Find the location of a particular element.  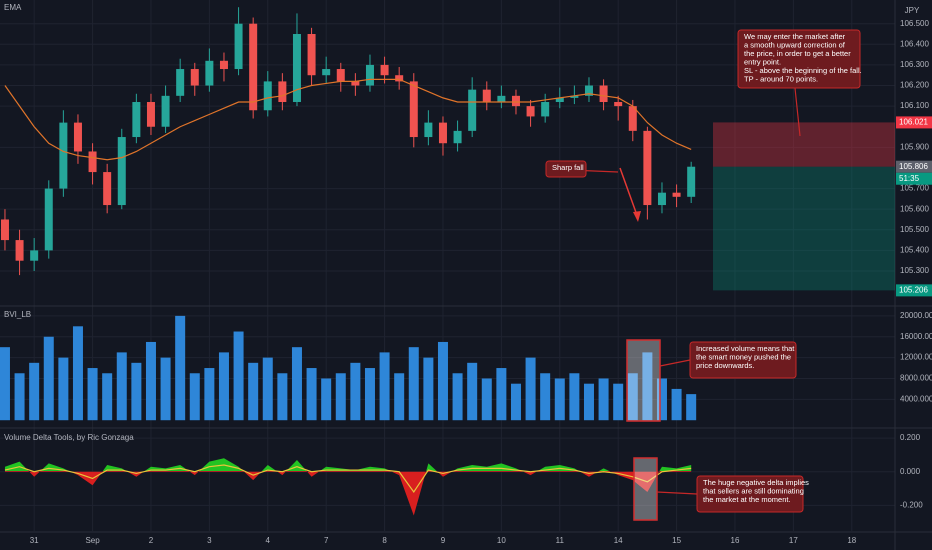

x-tick-label: 4 is located at coordinates (268, 540).